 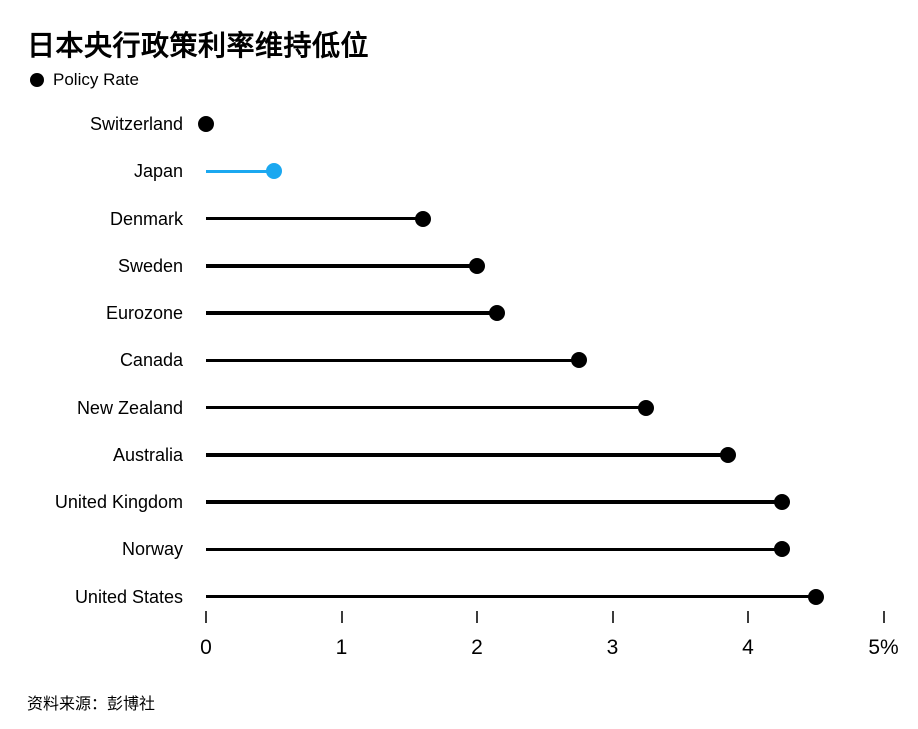 I want to click on legend-label: Policy Rate, so click(x=96, y=79).